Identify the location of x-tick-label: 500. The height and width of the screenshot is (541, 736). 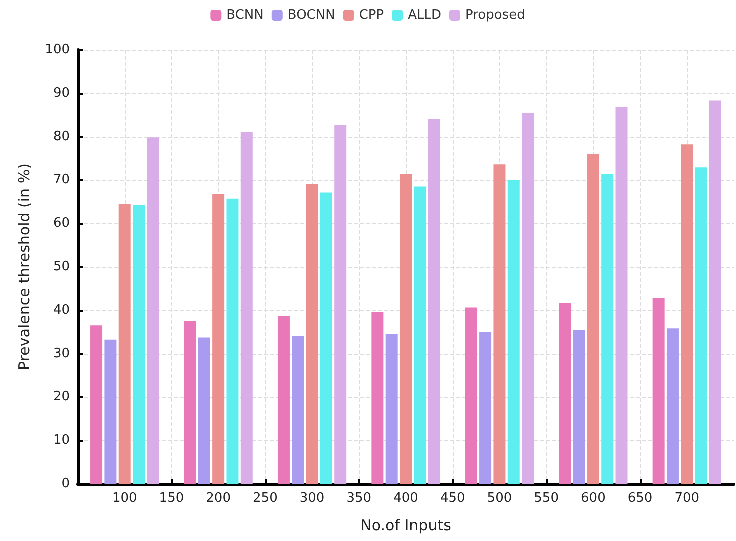
(499, 498).